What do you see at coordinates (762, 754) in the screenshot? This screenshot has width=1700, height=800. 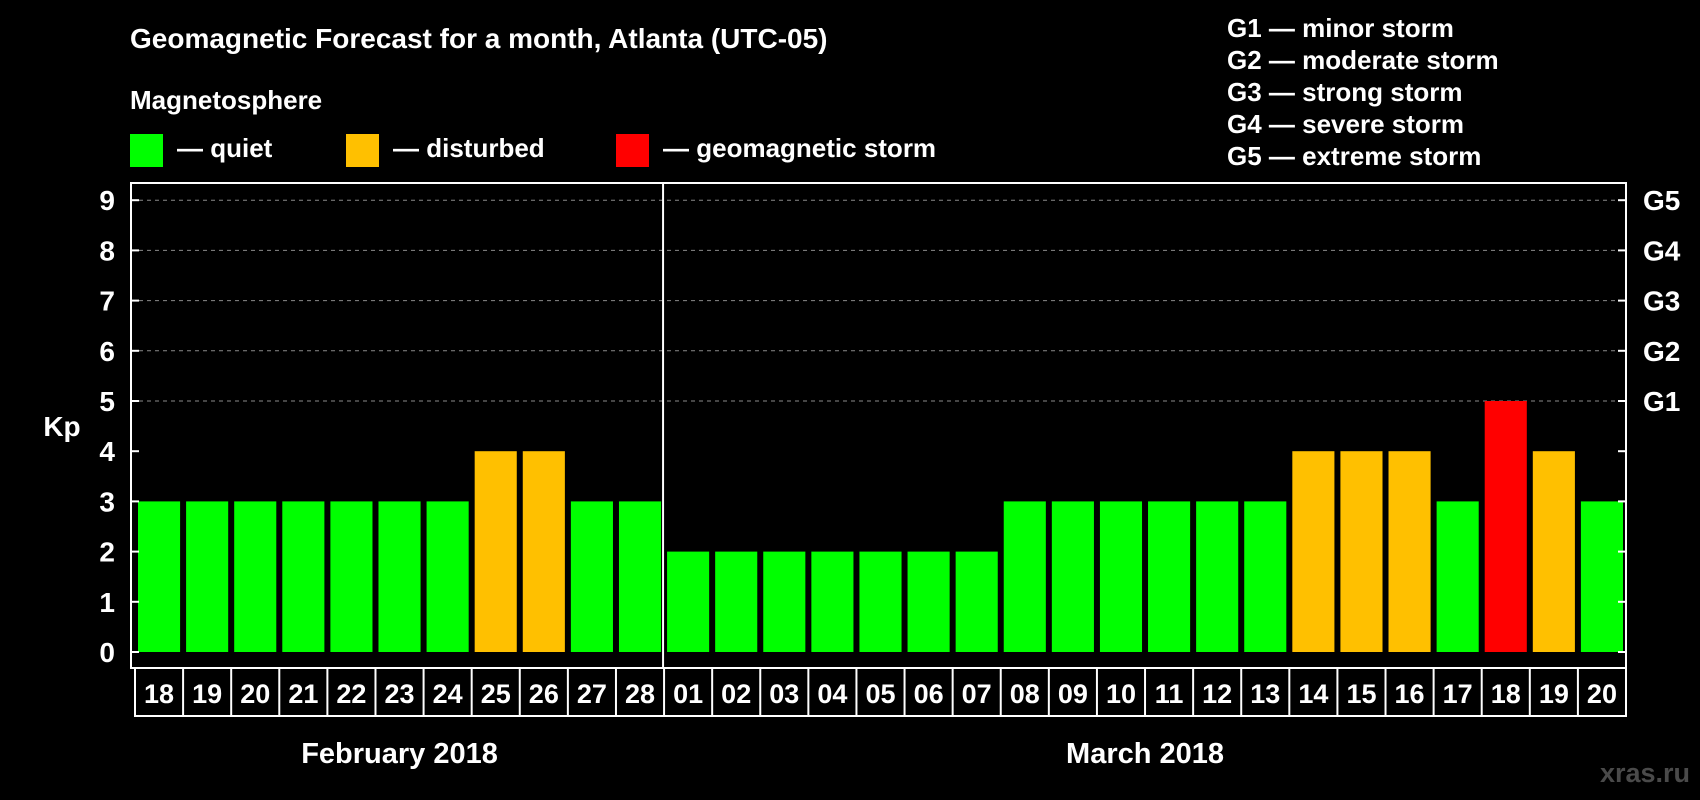 I see `month-labels: February 2018 March 2018` at bounding box center [762, 754].